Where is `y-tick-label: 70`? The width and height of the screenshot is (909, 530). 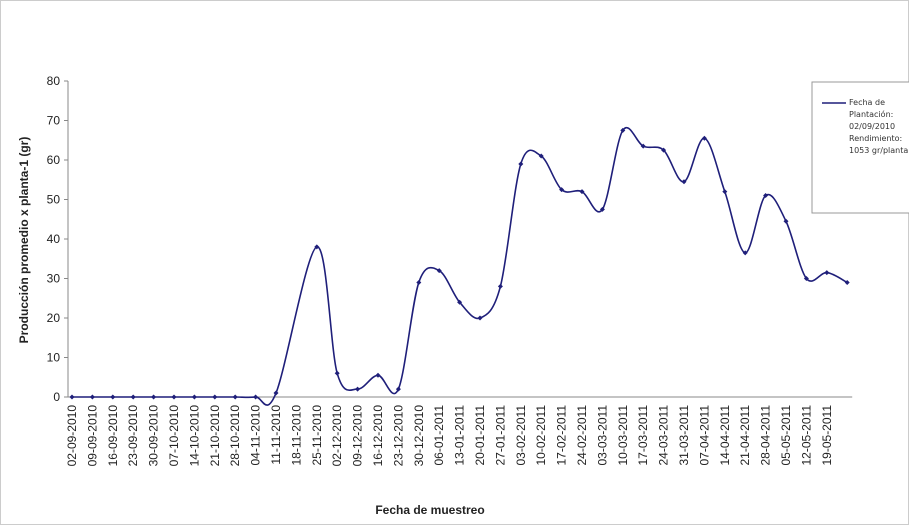
y-tick-label: 70 is located at coordinates (54, 121).